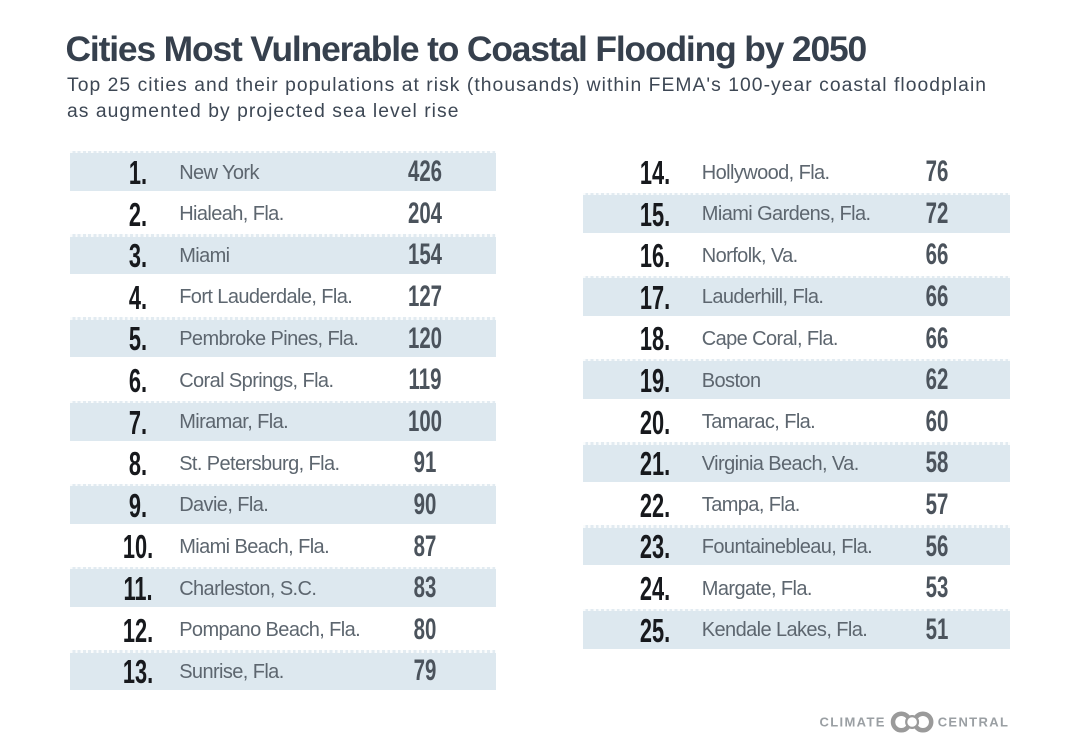 This screenshot has width=1080, height=756. What do you see at coordinates (974, 722) in the screenshot?
I see `svg-text: CENTRAL` at bounding box center [974, 722].